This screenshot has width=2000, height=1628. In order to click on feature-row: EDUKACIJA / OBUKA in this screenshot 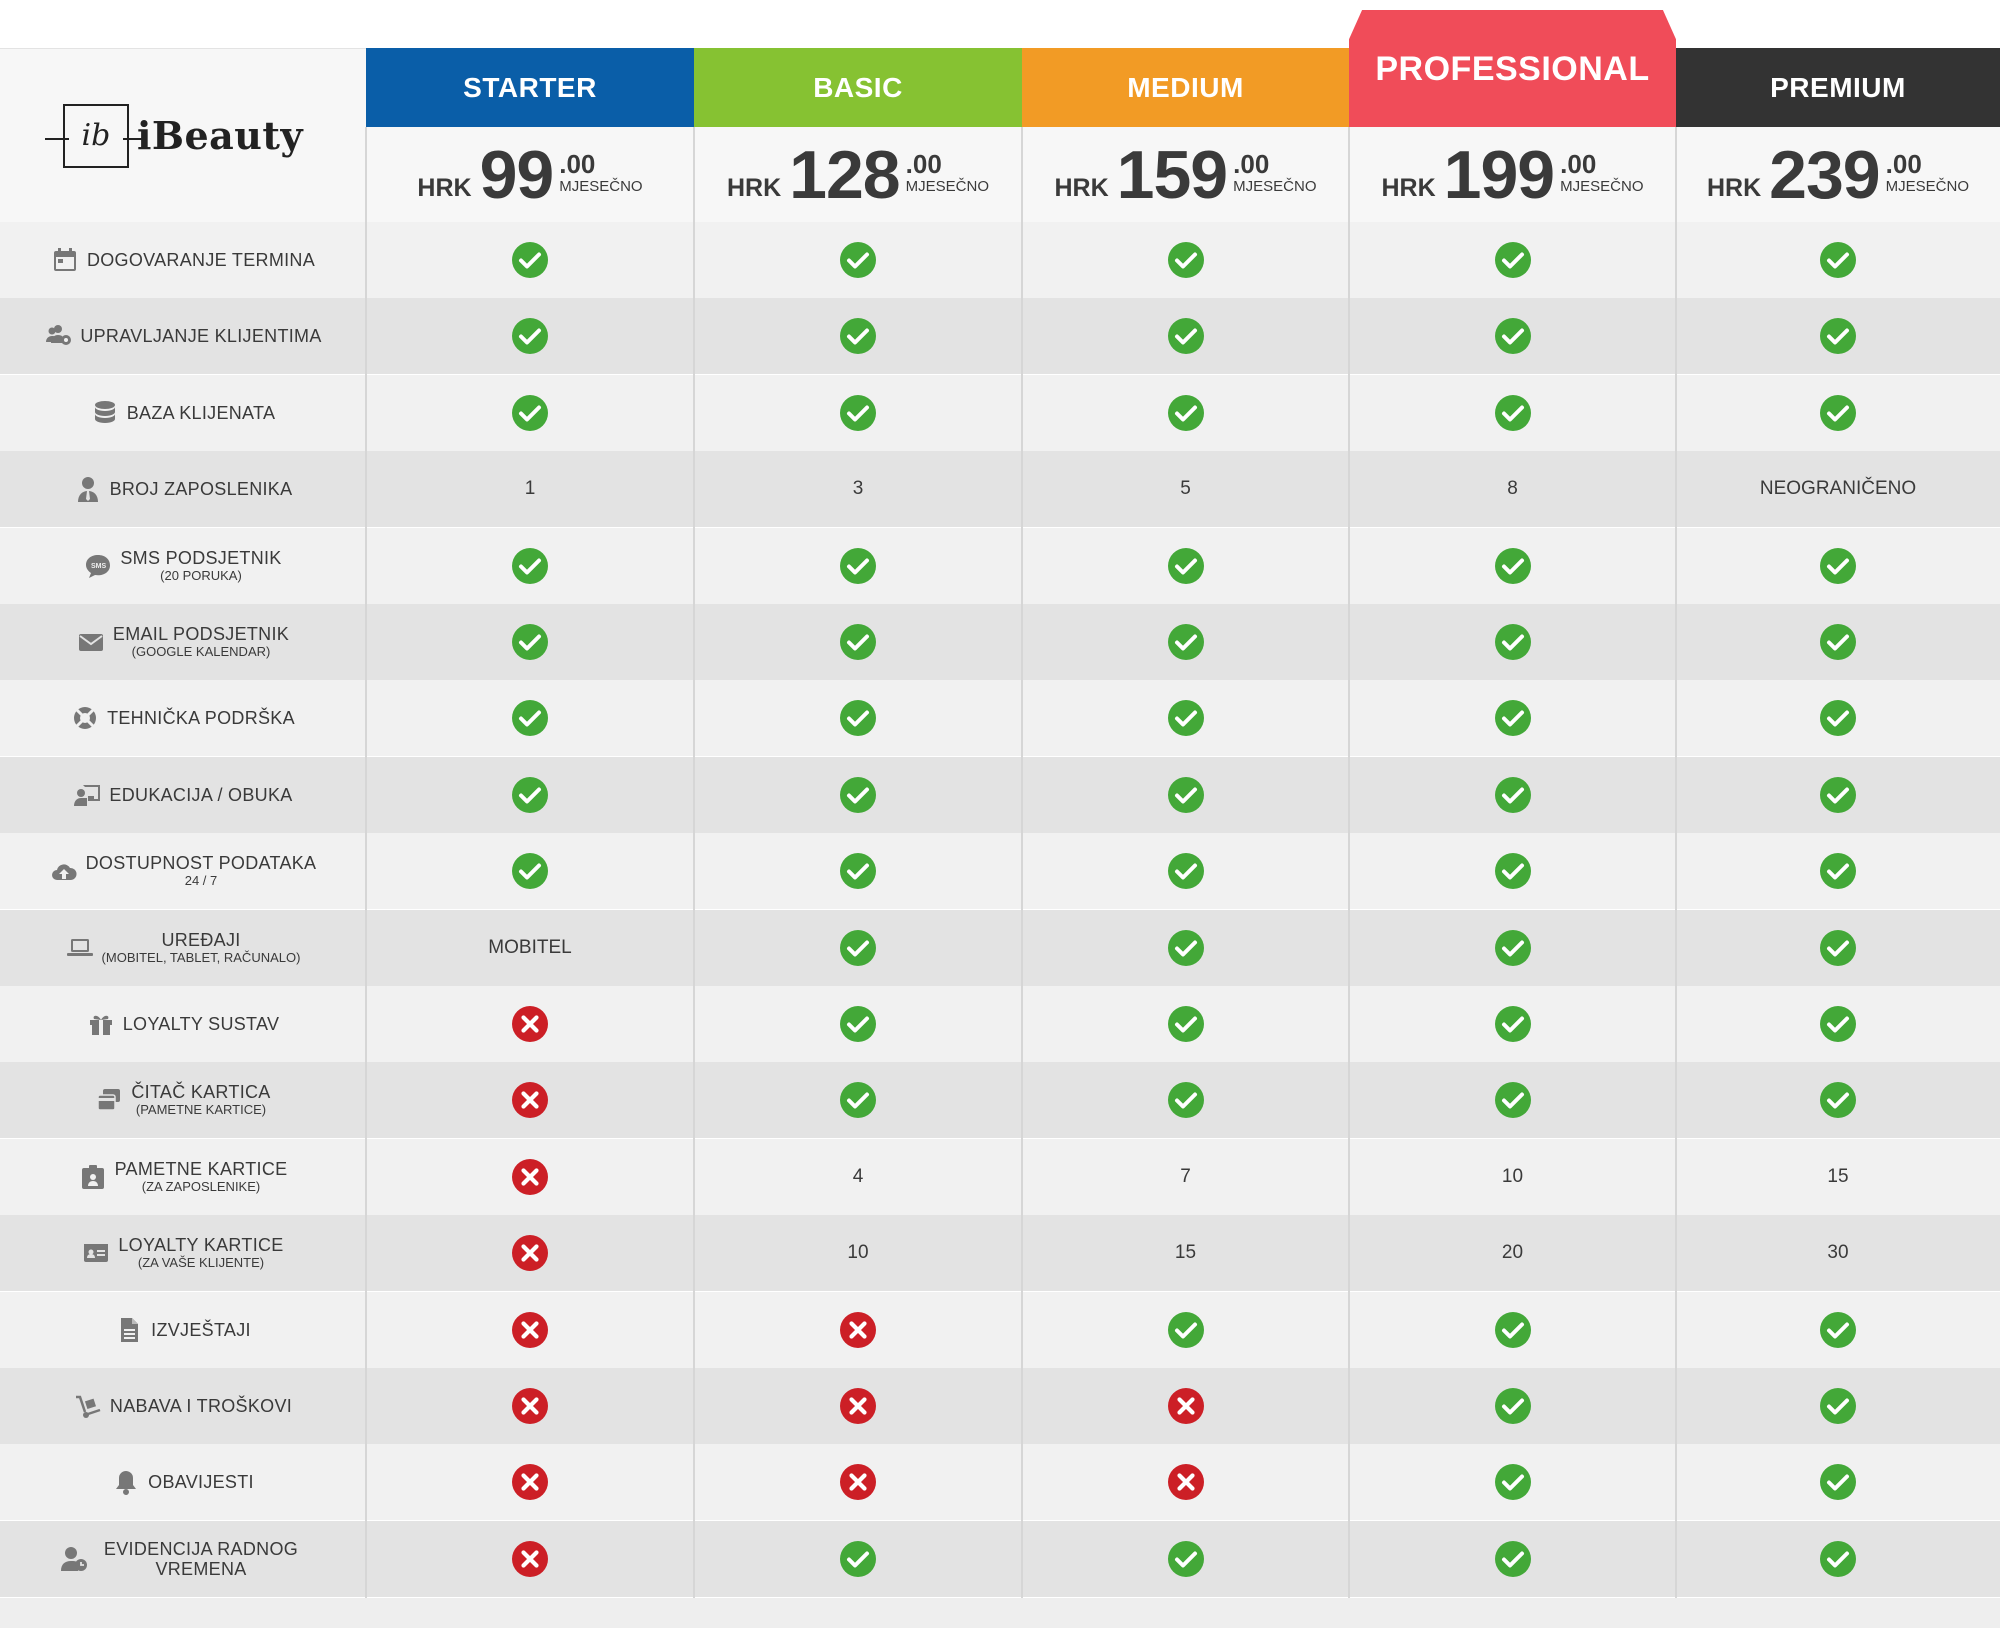, I will do `click(1000, 794)`.